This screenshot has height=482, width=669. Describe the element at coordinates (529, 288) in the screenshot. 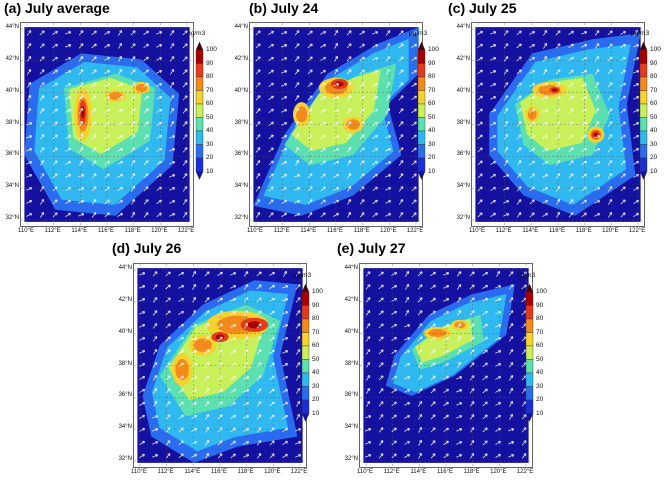

I see `colorbar-max-arrow` at that location.